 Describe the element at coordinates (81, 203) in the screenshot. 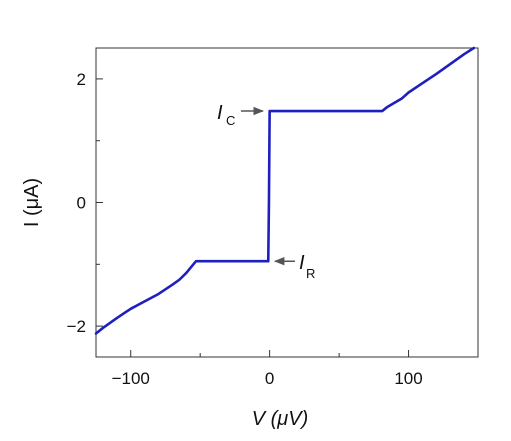

I see `y-tick-label: 0` at that location.